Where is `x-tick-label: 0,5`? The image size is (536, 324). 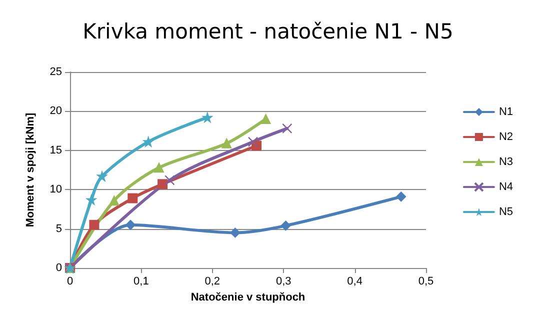 x-tick-label: 0,5 is located at coordinates (426, 282).